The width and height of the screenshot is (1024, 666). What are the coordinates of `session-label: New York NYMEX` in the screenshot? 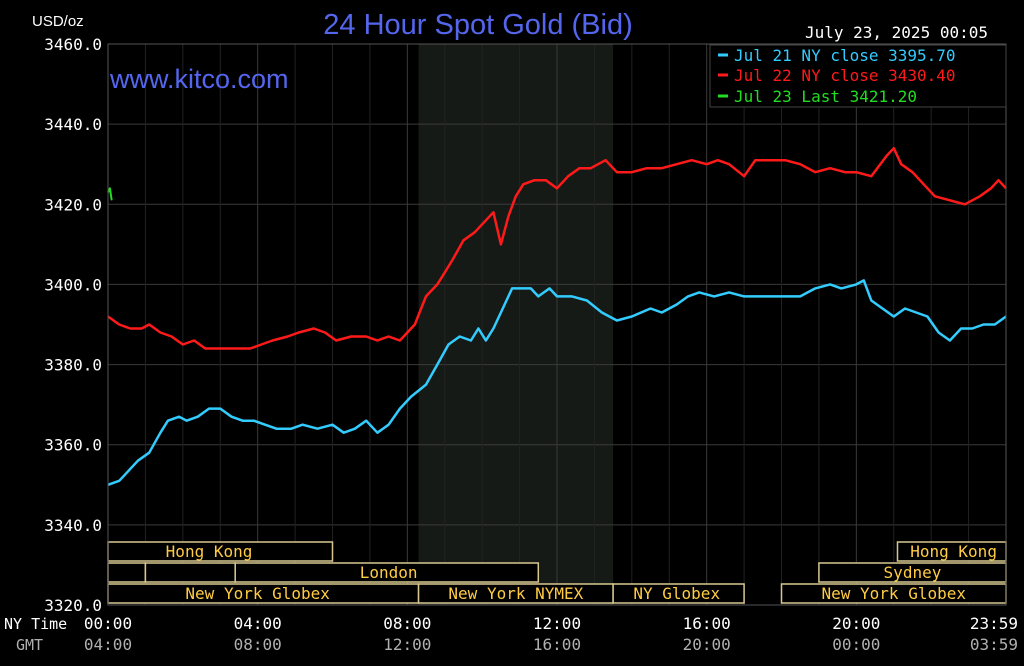 It's located at (515, 593).